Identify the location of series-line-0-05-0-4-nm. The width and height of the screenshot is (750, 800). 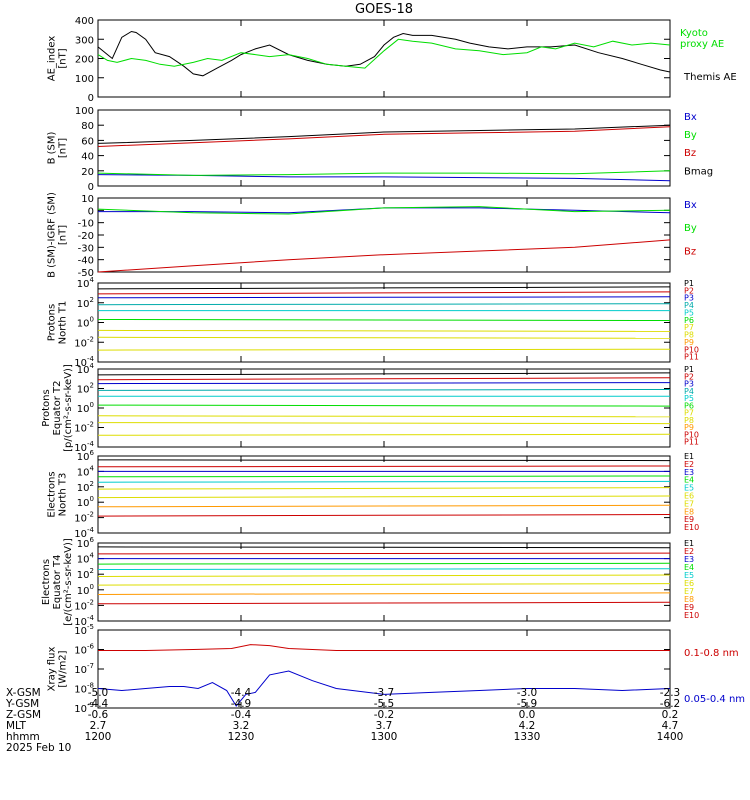
(384, 688).